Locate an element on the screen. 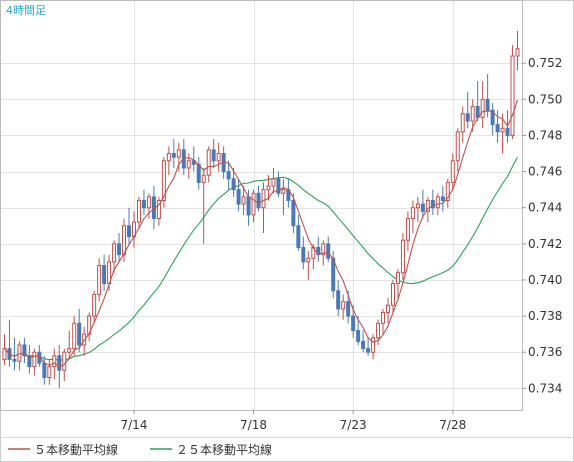 The width and height of the screenshot is (574, 462). y-tick-label: 0.740 is located at coordinates (545, 280).